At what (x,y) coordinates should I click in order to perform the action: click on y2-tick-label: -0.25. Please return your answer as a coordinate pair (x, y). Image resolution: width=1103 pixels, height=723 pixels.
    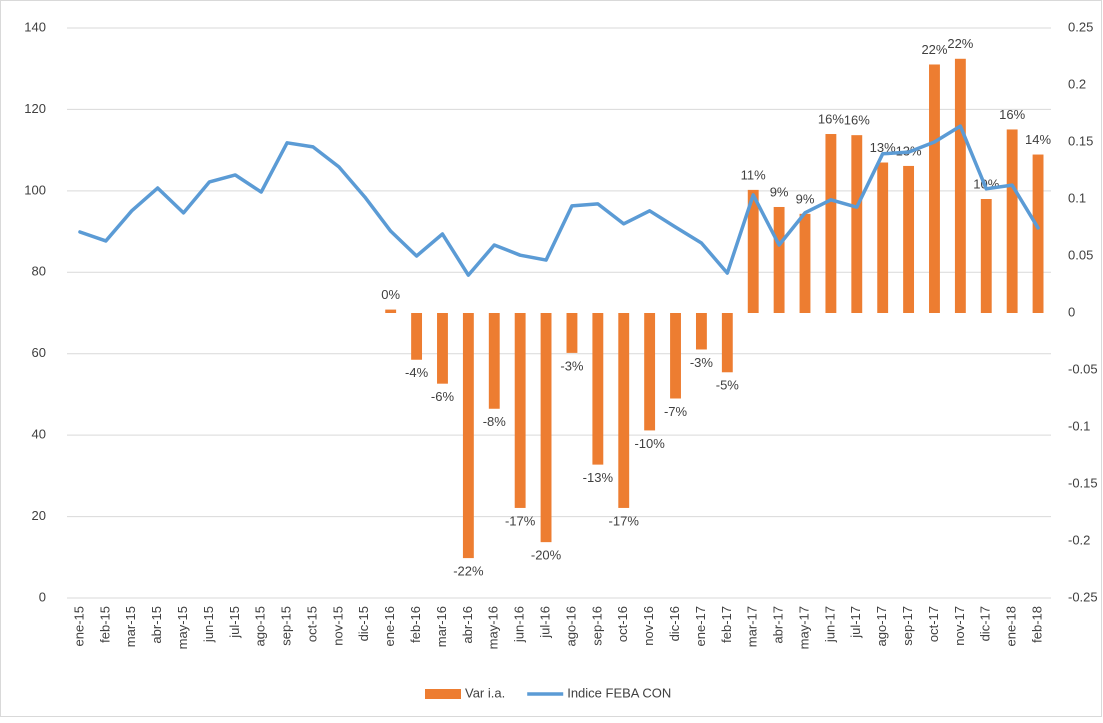
    Looking at the image, I should click on (1083, 596).